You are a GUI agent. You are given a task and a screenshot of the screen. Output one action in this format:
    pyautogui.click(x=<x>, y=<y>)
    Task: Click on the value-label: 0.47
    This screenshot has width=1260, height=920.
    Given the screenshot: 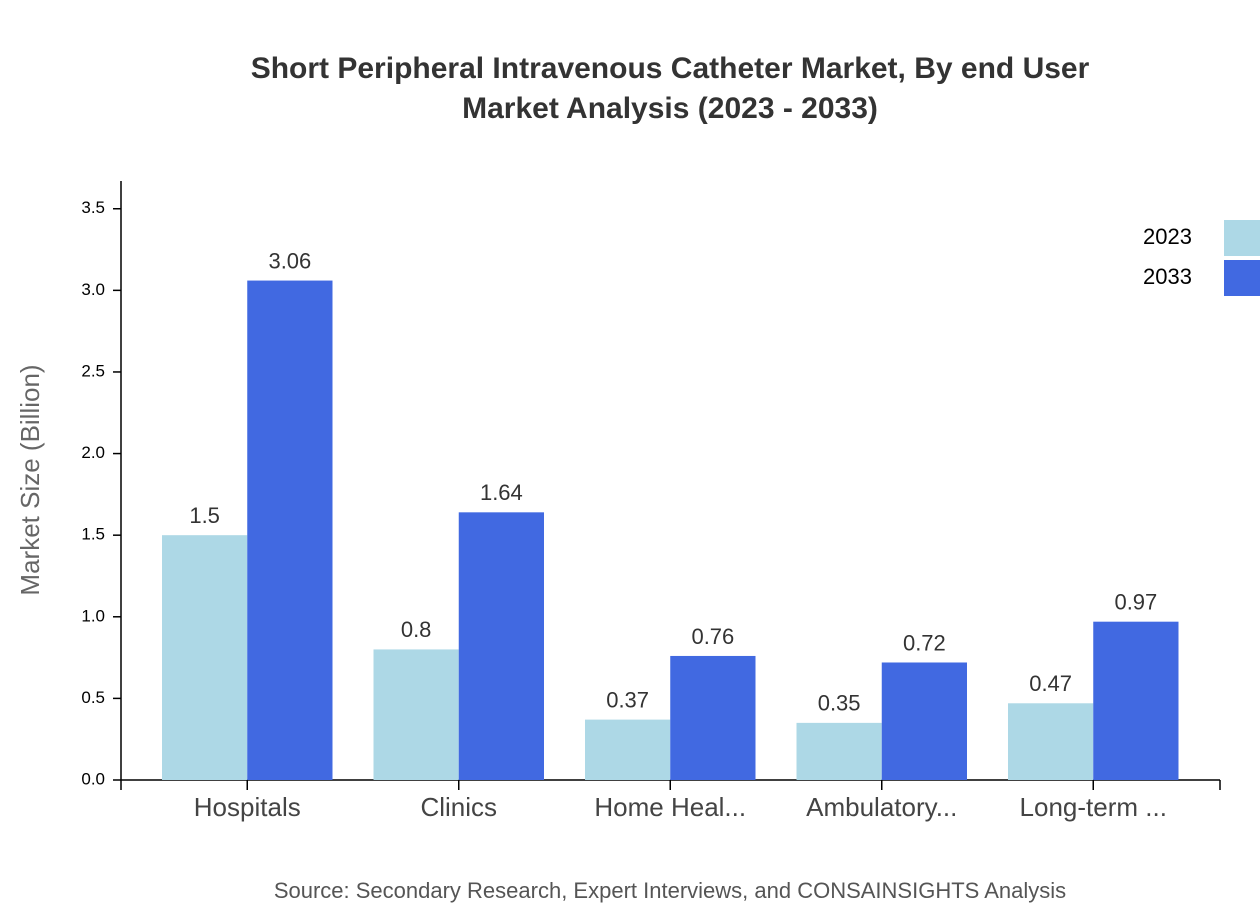 What is the action you would take?
    pyautogui.click(x=1050, y=683)
    